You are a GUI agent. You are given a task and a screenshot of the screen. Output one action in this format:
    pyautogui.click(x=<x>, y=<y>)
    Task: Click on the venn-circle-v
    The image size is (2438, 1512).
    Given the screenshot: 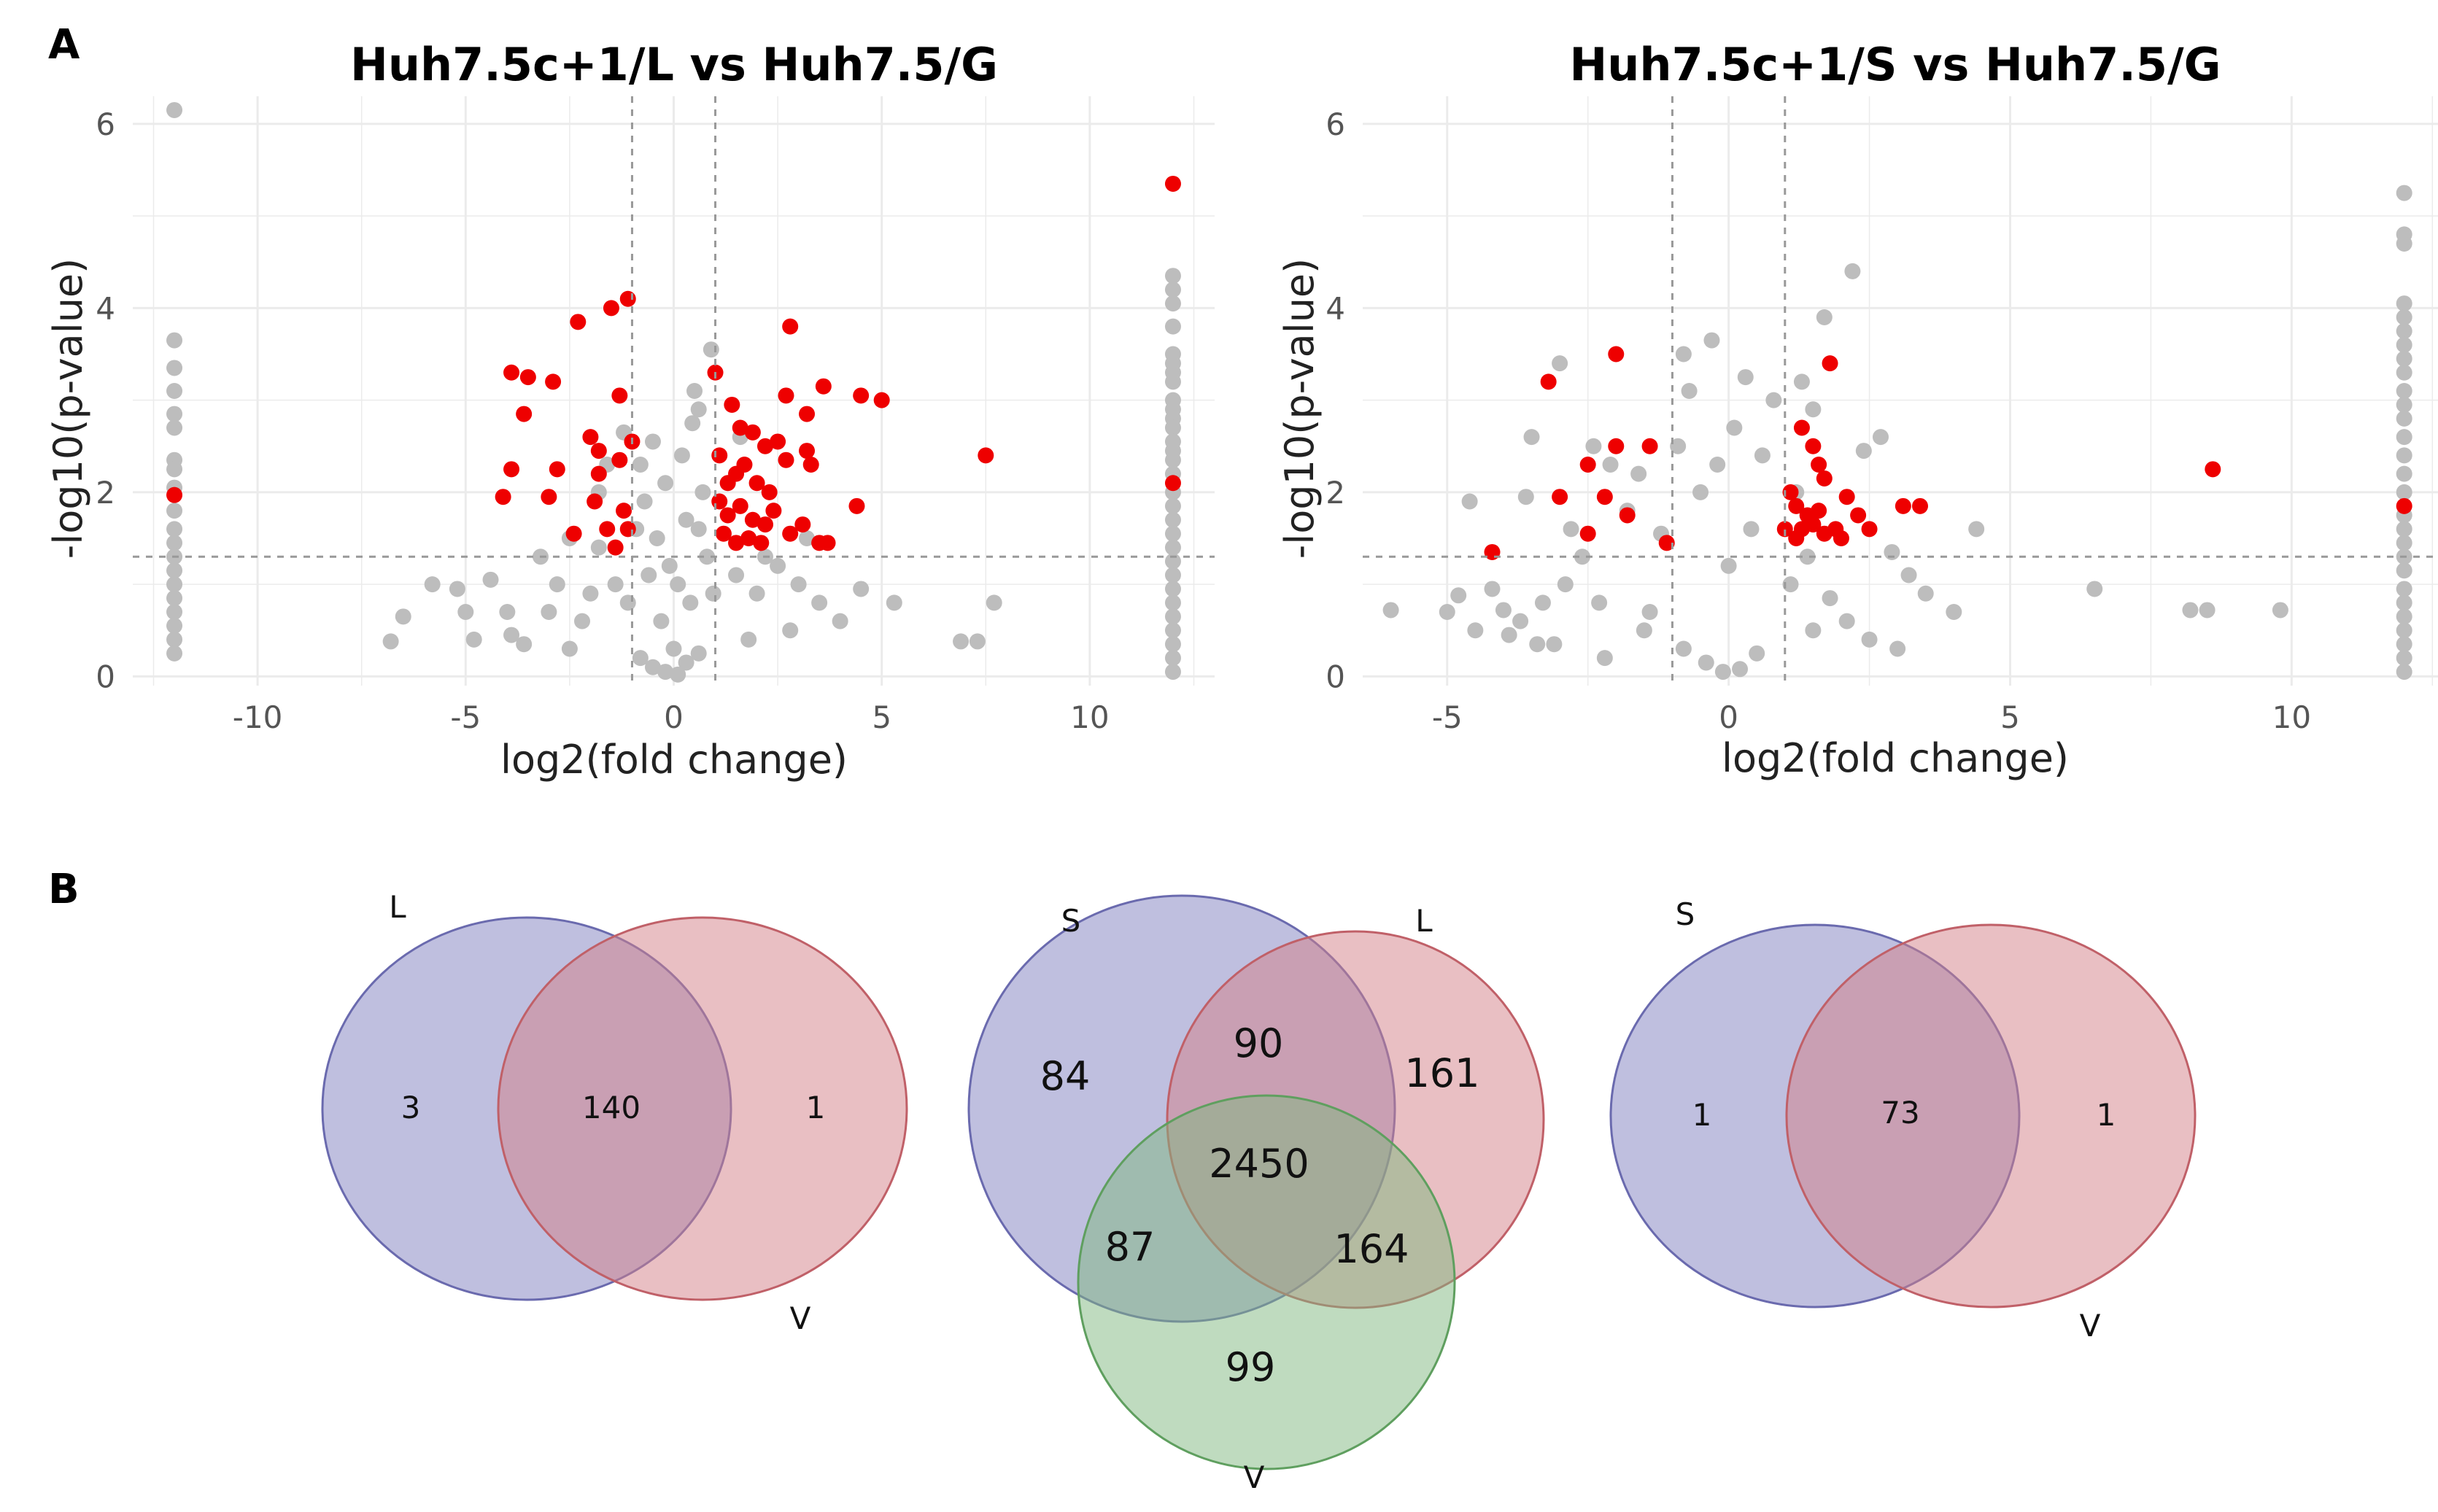 What is the action you would take?
    pyautogui.click(x=702, y=1109)
    